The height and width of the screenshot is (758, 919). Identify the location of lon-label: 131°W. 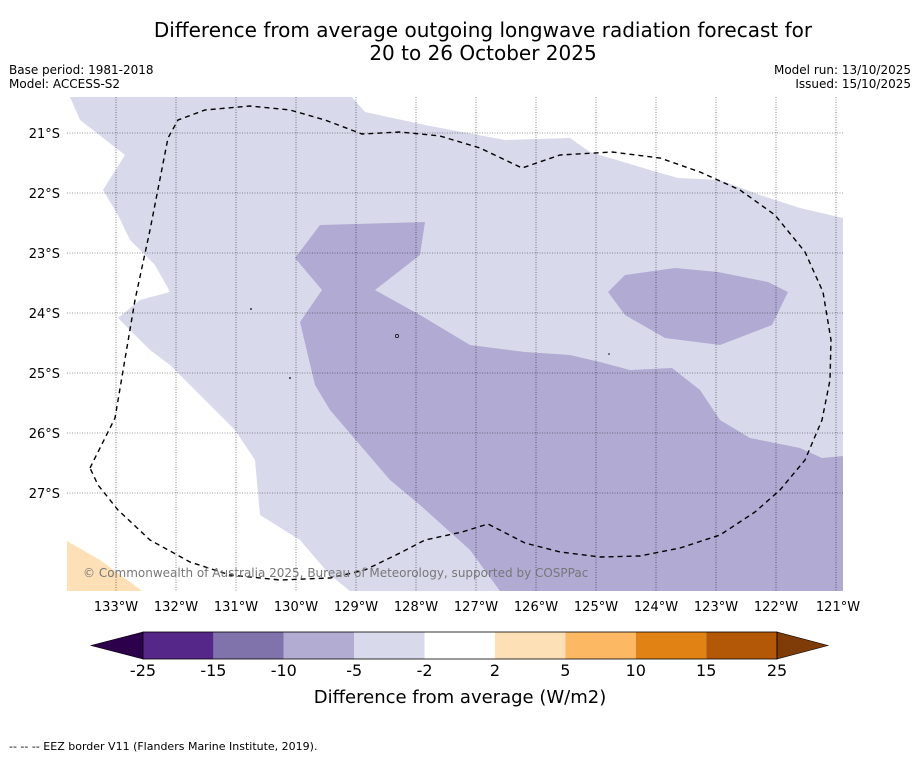
(236, 607).